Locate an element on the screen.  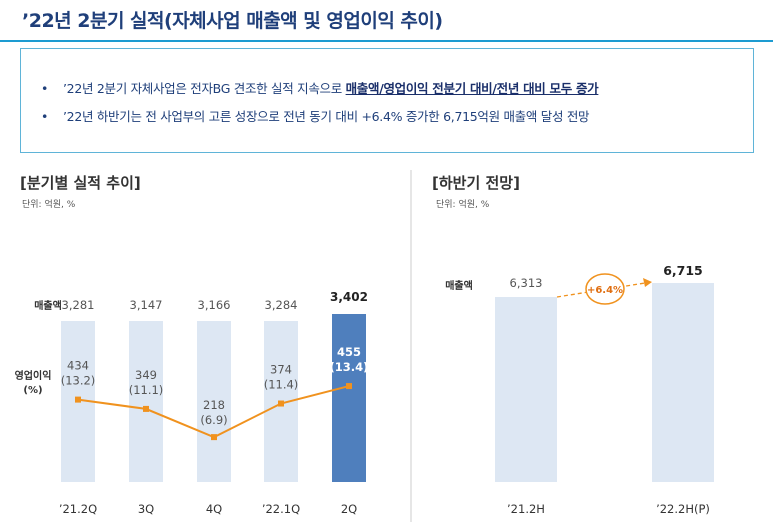
growth-arrow-head is located at coordinates (647, 282).